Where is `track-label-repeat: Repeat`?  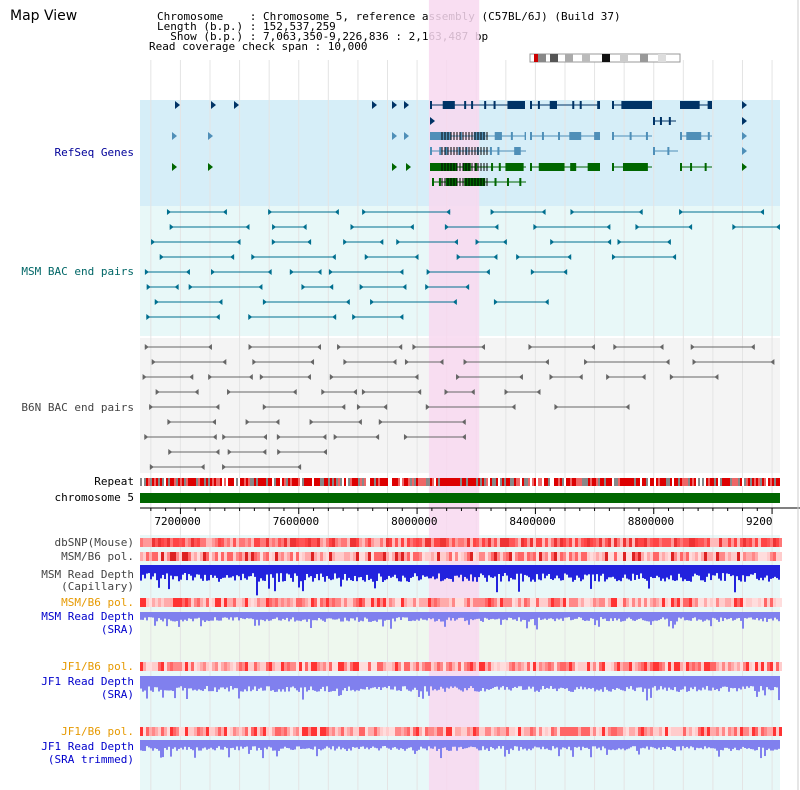
track-label-repeat: Repeat is located at coordinates (114, 481).